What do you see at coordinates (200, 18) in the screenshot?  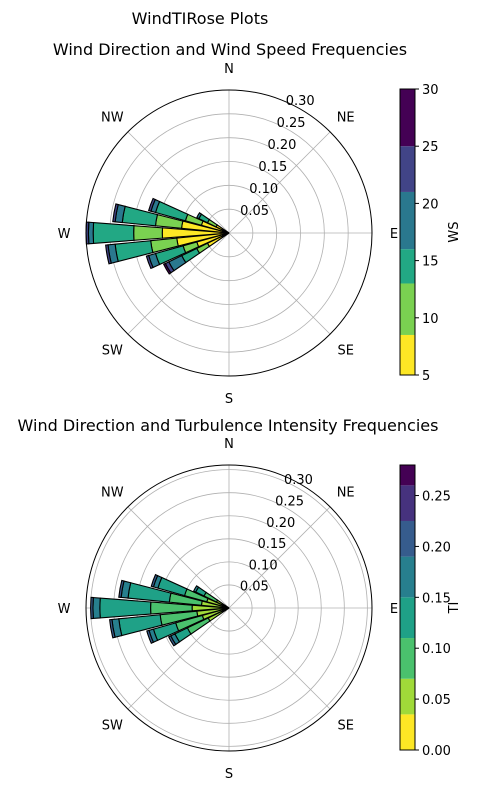 I see `figure-suptitle: WindTIRose Plots` at bounding box center [200, 18].